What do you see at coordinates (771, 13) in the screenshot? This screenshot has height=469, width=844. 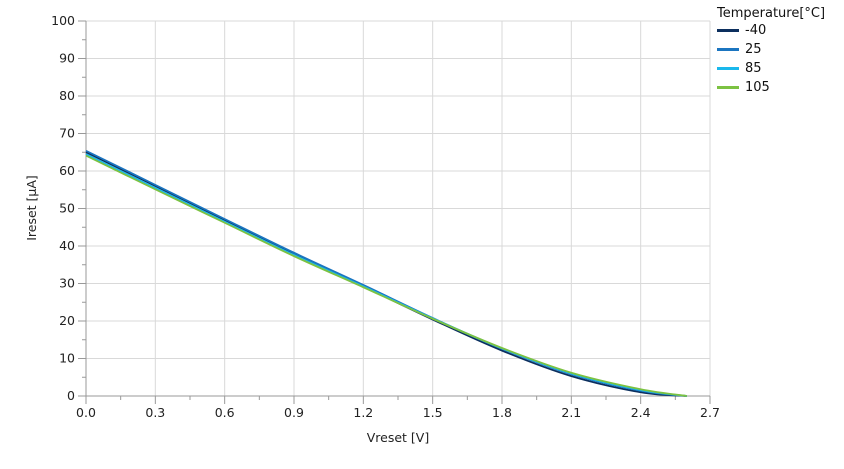 I see `legend-title: Temperature[°C]` at bounding box center [771, 13].